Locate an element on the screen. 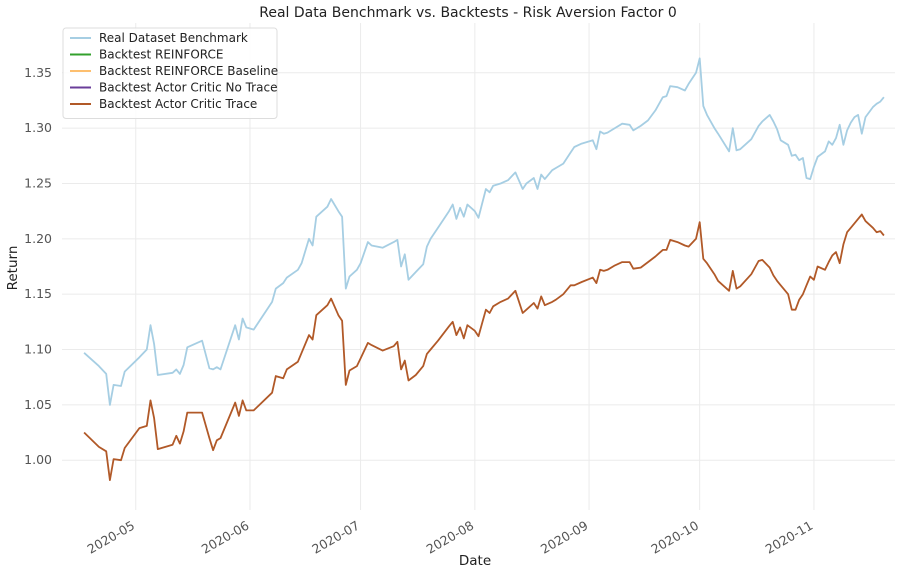  y-tick-label: 1.25 is located at coordinates (38, 182).